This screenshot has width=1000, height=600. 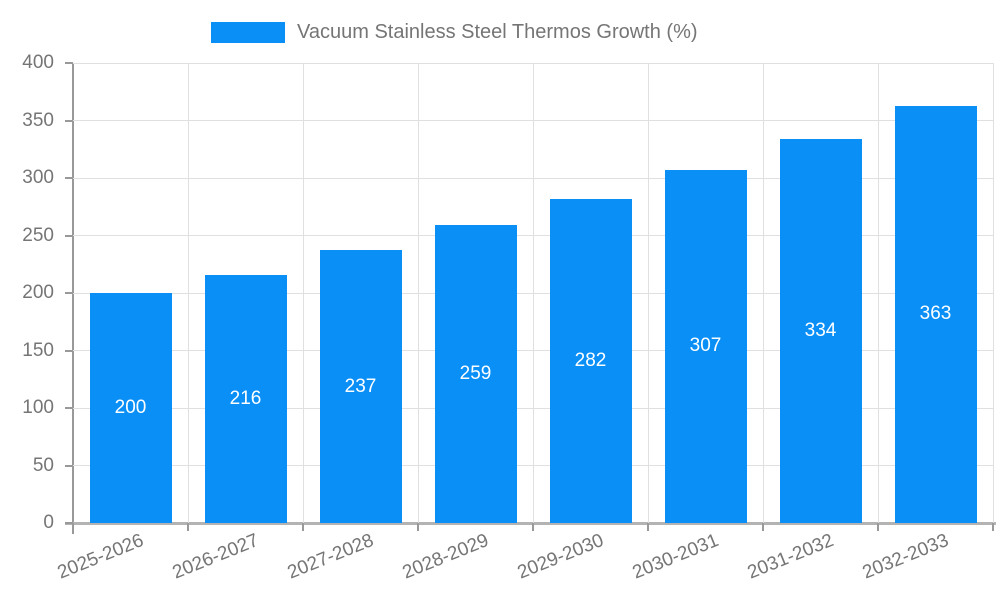 I want to click on y-axis-tick-label: 50, so click(x=43, y=465).